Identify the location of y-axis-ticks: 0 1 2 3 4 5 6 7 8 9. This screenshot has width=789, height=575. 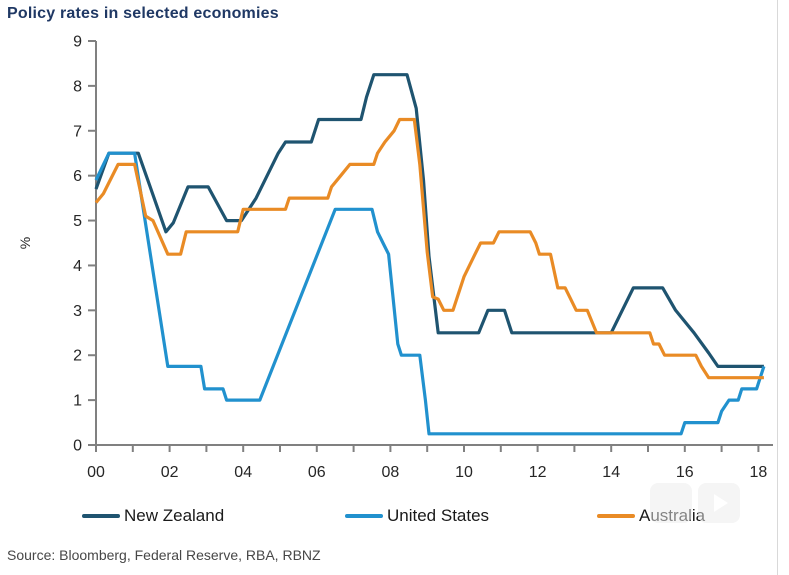
(84, 244).